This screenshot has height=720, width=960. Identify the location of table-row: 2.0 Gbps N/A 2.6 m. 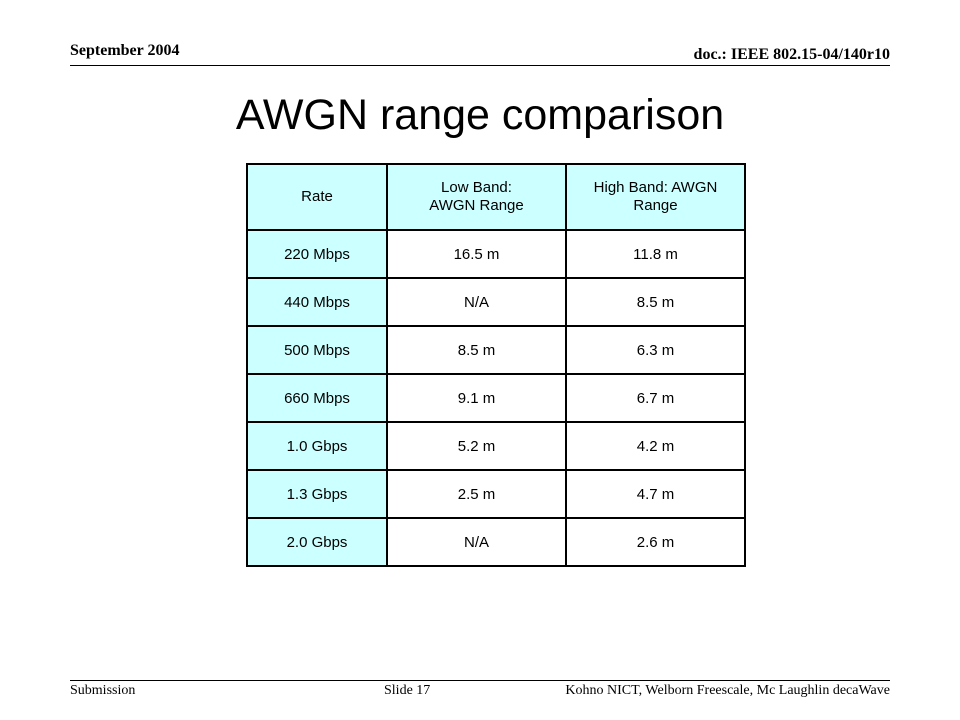
(496, 542).